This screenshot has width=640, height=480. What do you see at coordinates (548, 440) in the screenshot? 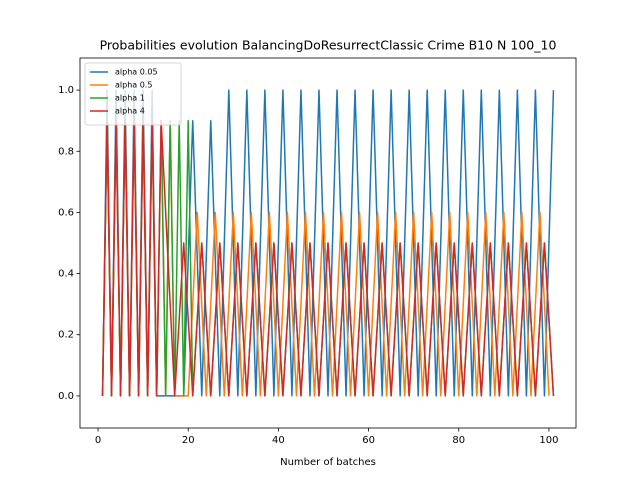
I see `x-tick-label: 100` at bounding box center [548, 440].